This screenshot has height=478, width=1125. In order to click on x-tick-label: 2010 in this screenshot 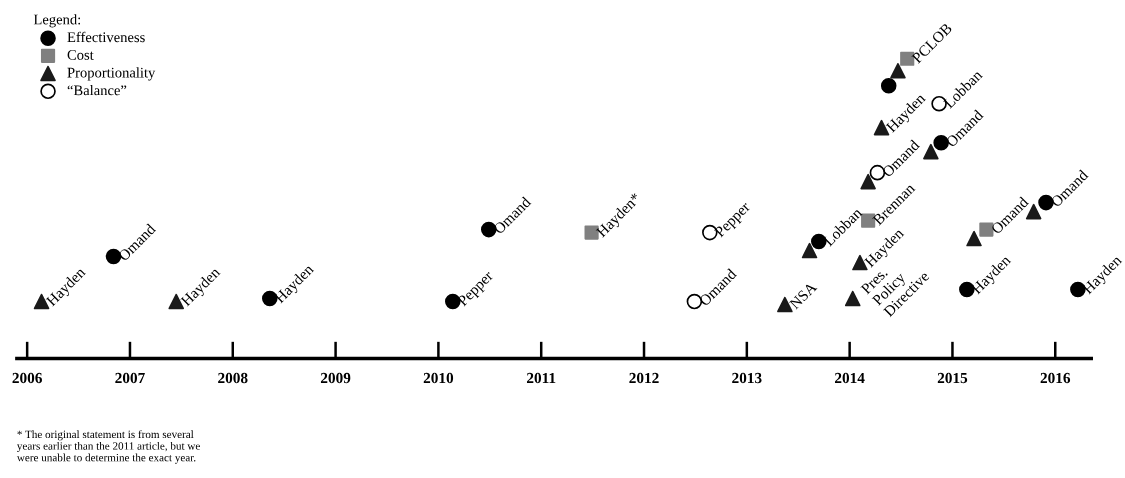, I will do `click(438, 378)`.